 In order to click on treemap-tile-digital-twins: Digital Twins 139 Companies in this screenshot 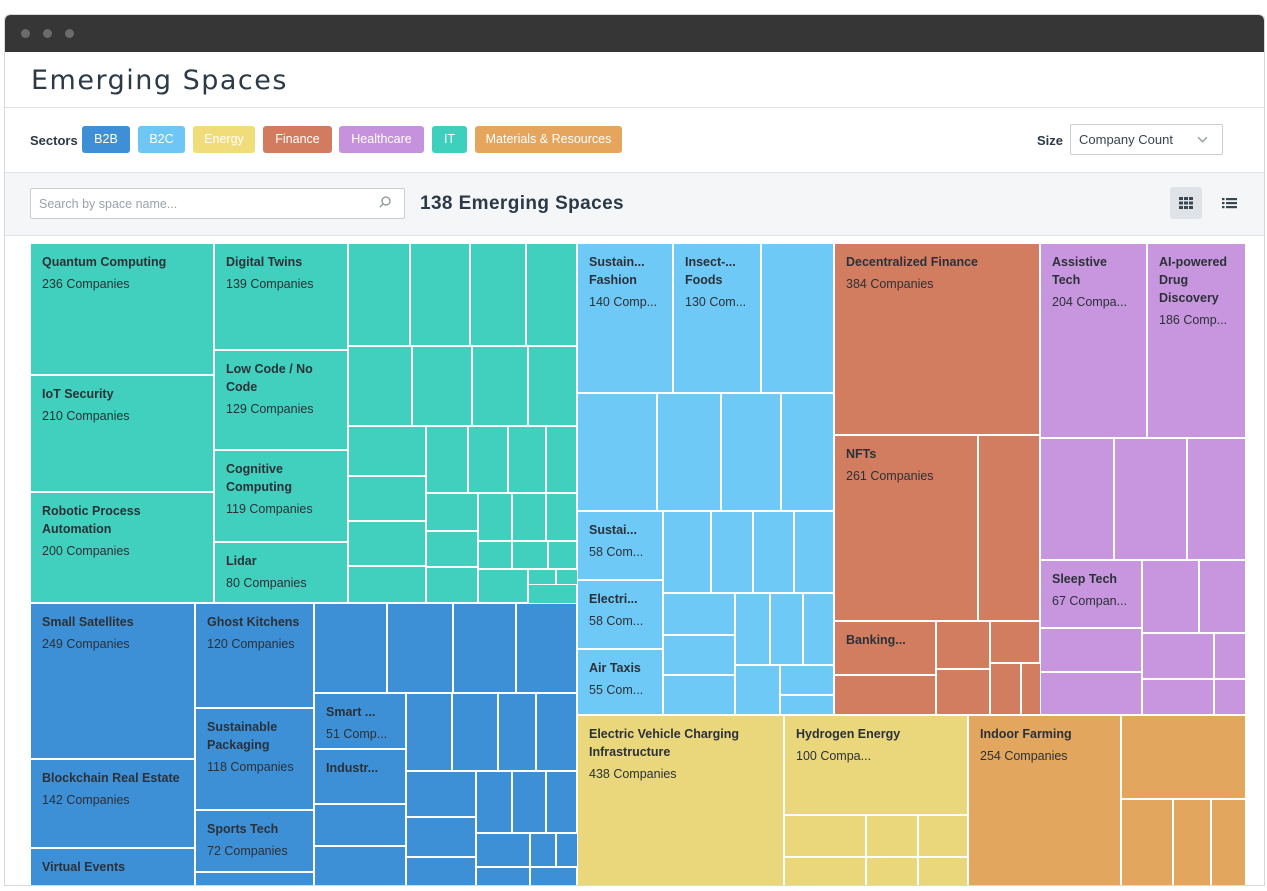, I will do `click(281, 296)`.